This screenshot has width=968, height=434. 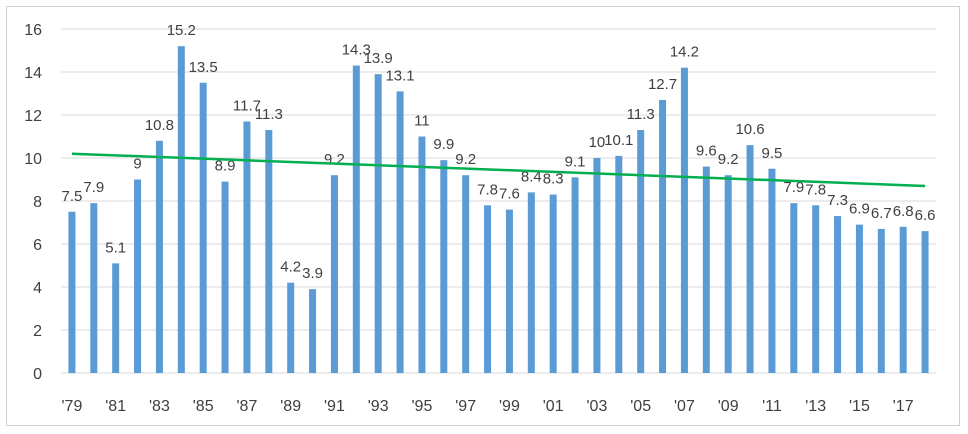 I want to click on x-tick-label: '93, so click(x=378, y=406).